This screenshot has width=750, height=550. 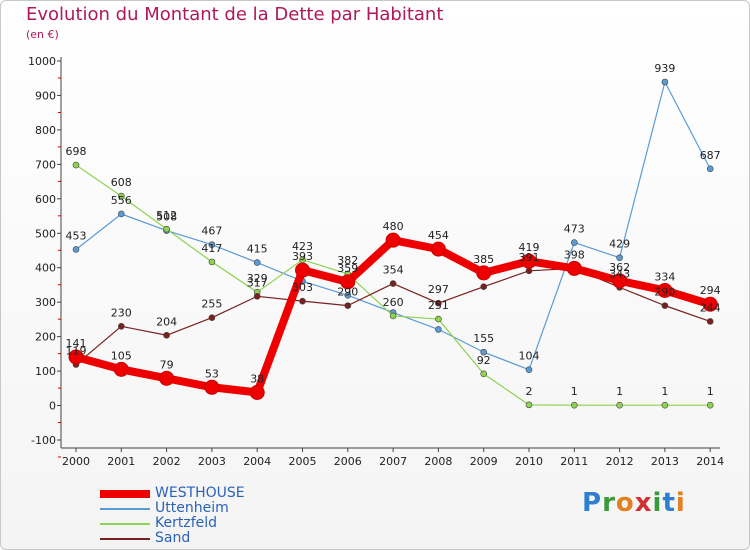 I want to click on data-label: 508, so click(x=166, y=217).